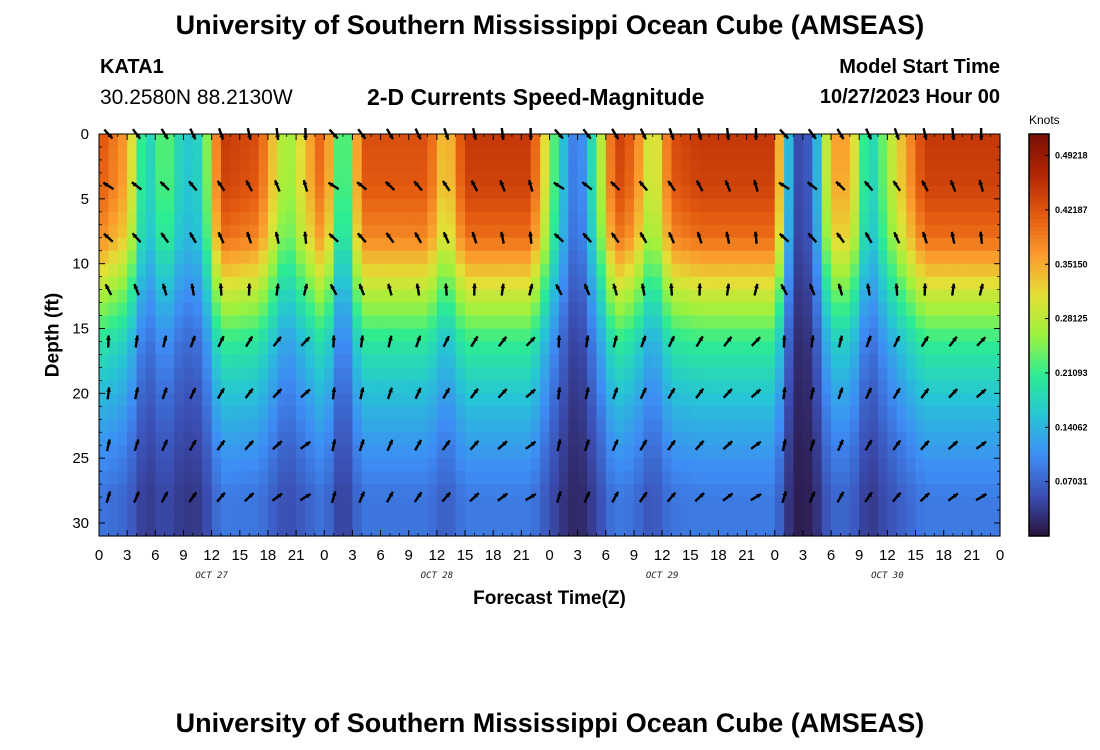  Describe the element at coordinates (1039, 433) in the screenshot. I see `colorbar-segment` at that location.